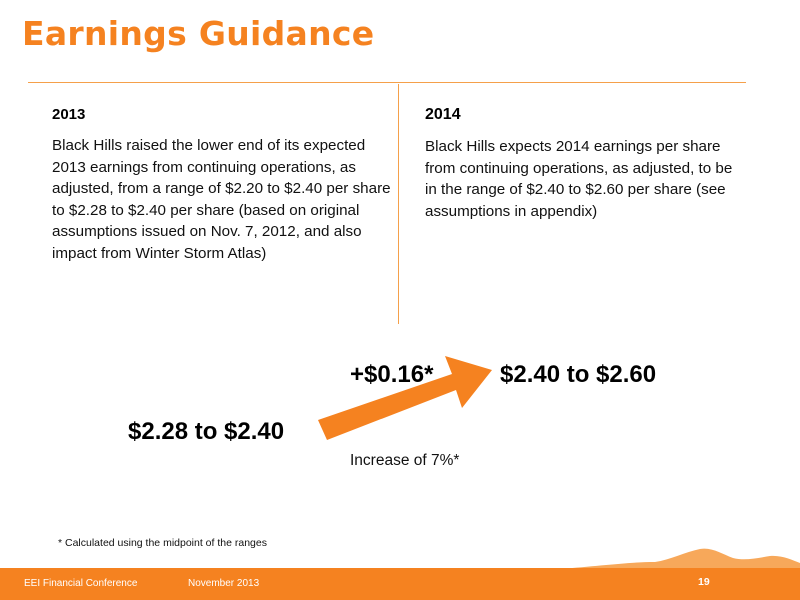 This screenshot has height=600, width=800. Describe the element at coordinates (704, 582) in the screenshot. I see `page-number: 19` at that location.